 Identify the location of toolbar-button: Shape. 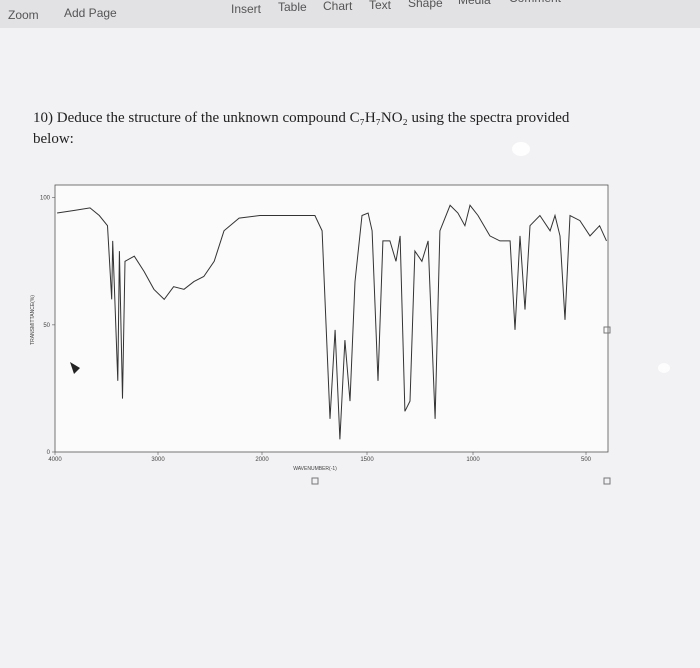
(425, 5).